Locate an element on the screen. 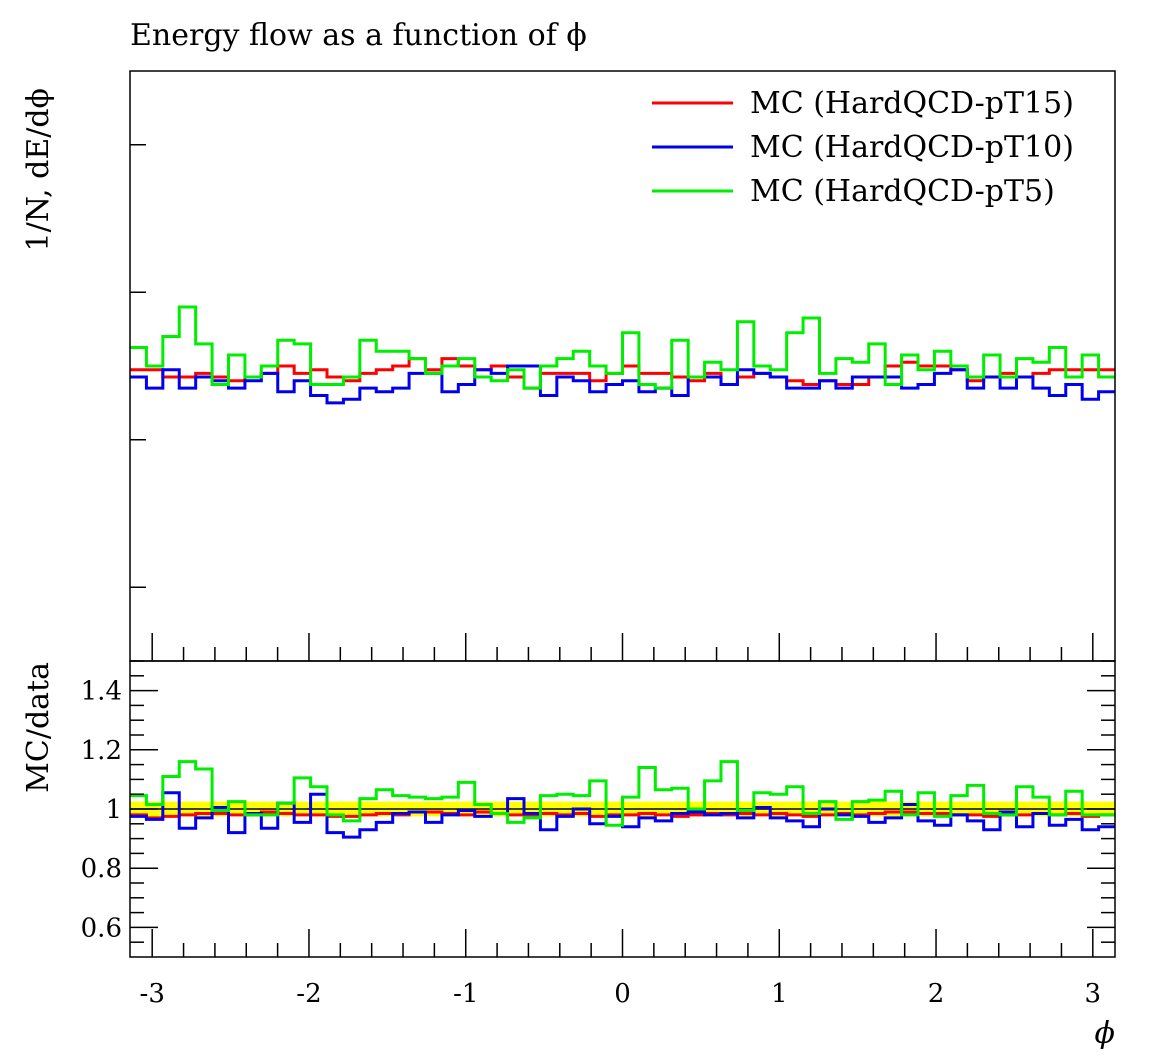  ratio-y-tick-label: 0.6 is located at coordinates (101, 928).